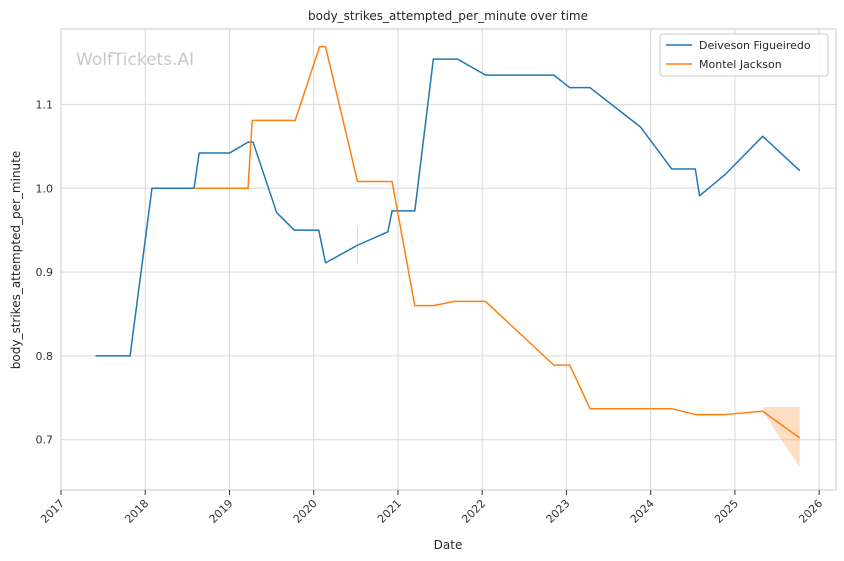  What do you see at coordinates (642, 511) in the screenshot?
I see `x-tick-label: 2024` at bounding box center [642, 511].